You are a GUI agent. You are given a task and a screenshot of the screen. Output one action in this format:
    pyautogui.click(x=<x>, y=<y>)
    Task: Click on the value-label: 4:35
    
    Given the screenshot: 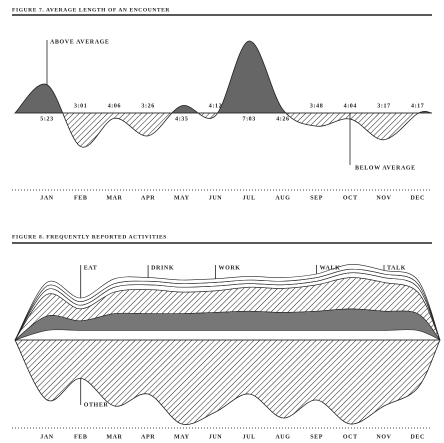 What is the action you would take?
    pyautogui.click(x=181, y=119)
    